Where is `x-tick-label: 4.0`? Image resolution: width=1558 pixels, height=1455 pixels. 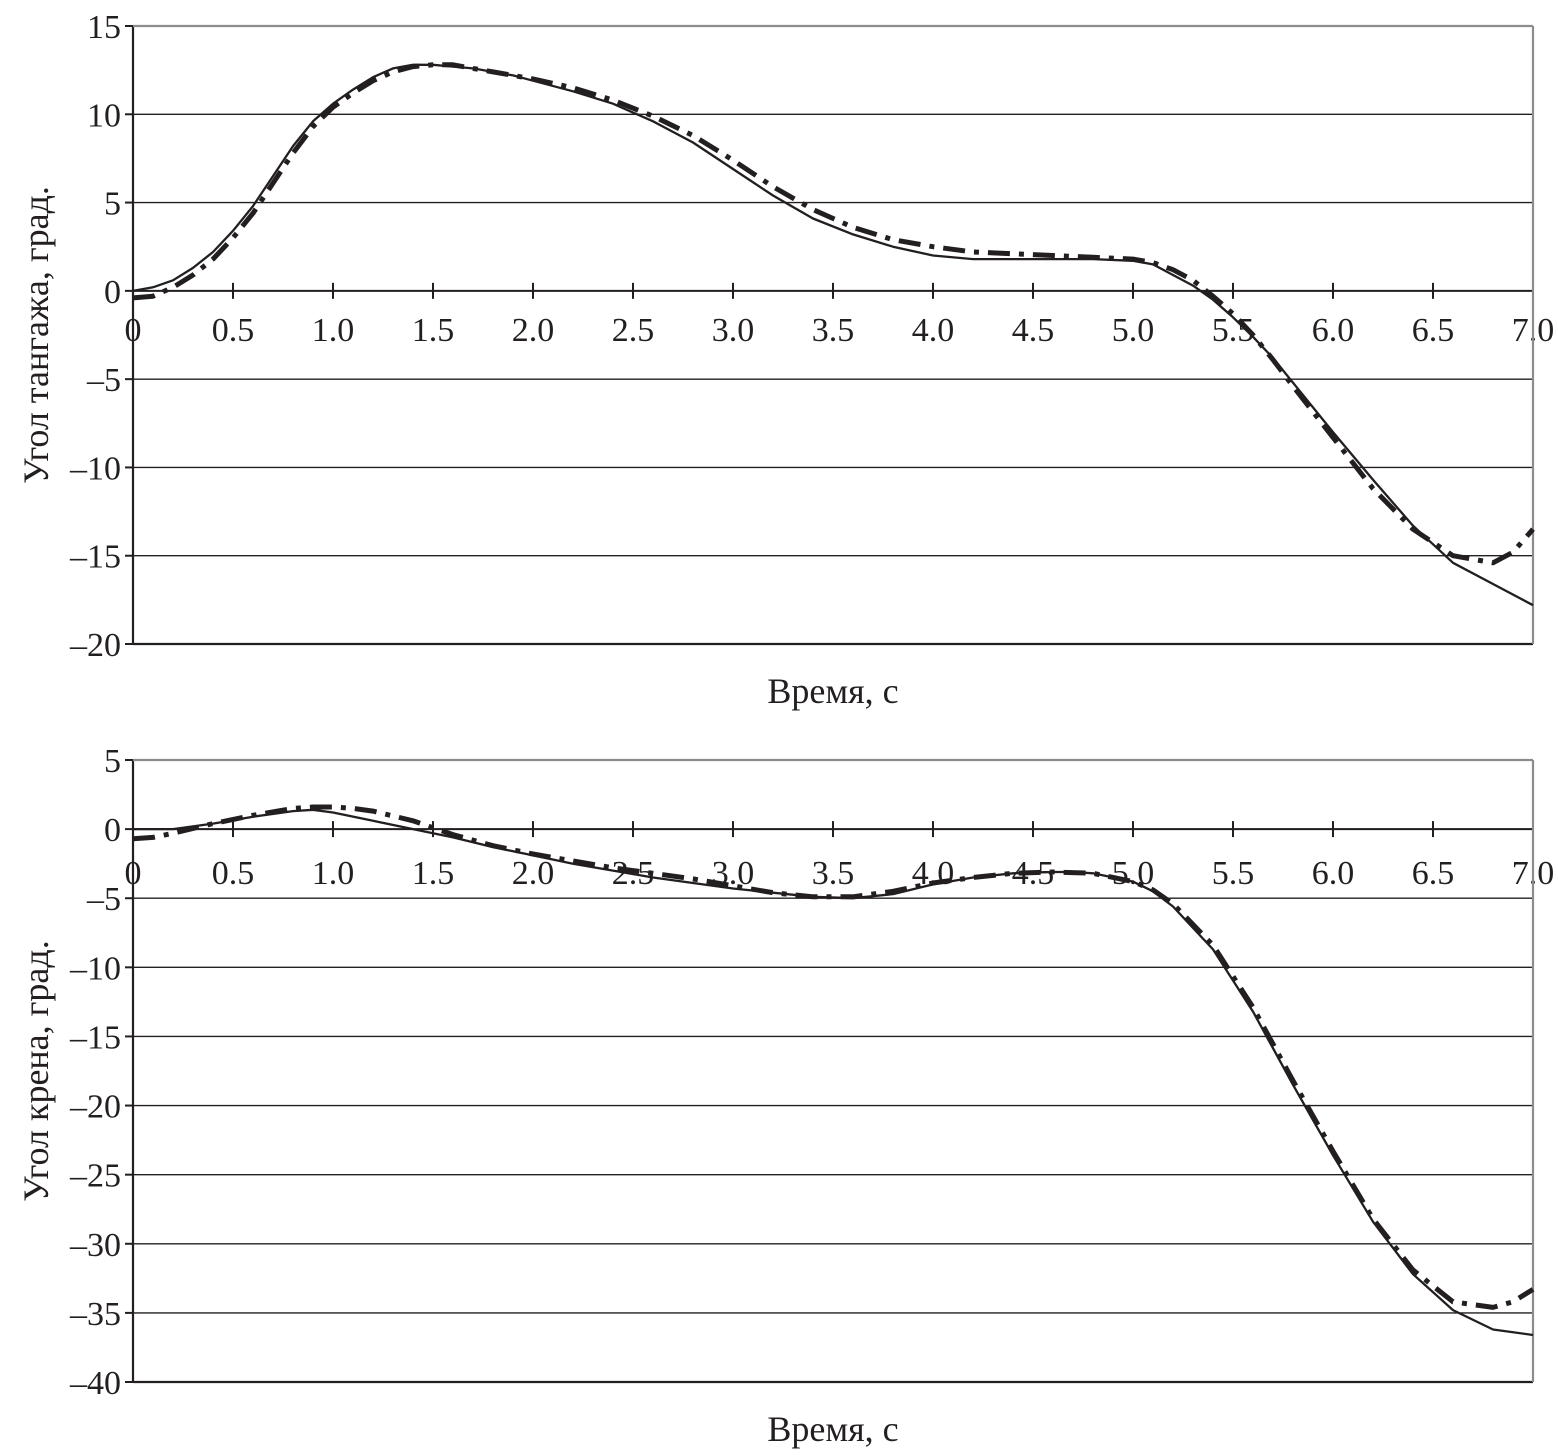 x-tick-label: 4.0 is located at coordinates (933, 330).